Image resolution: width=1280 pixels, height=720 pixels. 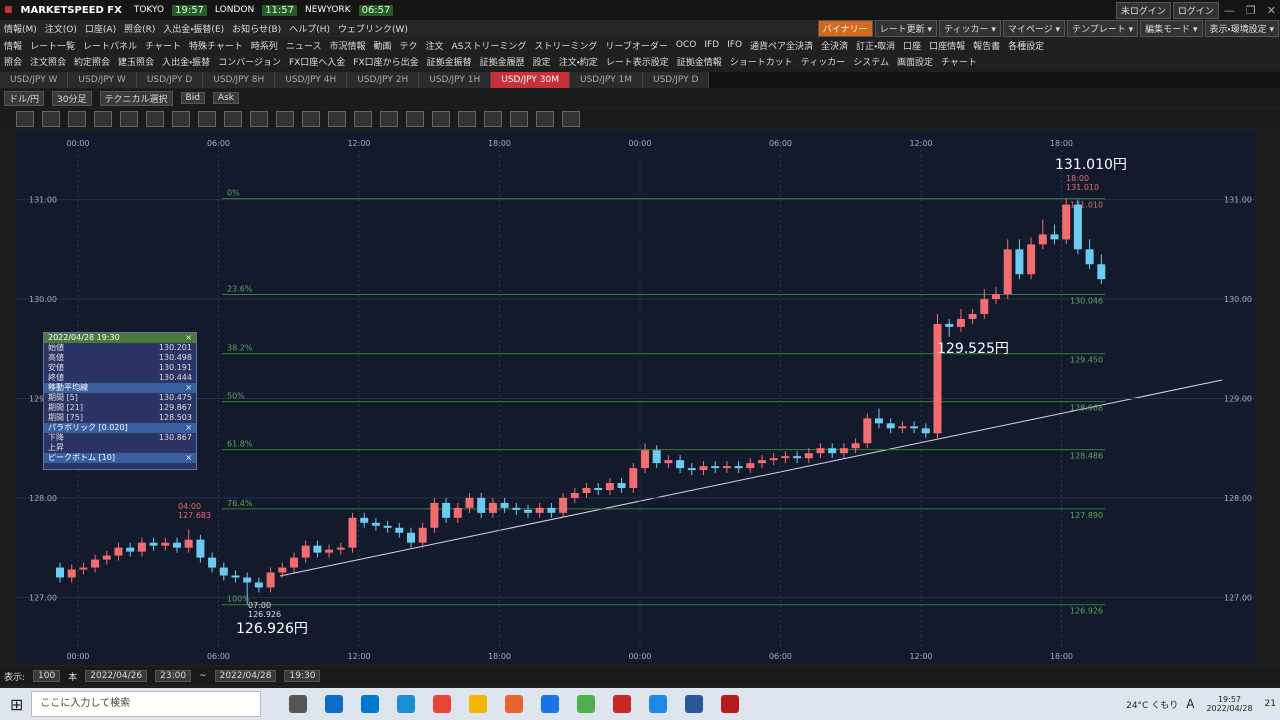 What do you see at coordinates (637, 62) in the screenshot?
I see `toolbar-button: レート表示設定` at bounding box center [637, 62].